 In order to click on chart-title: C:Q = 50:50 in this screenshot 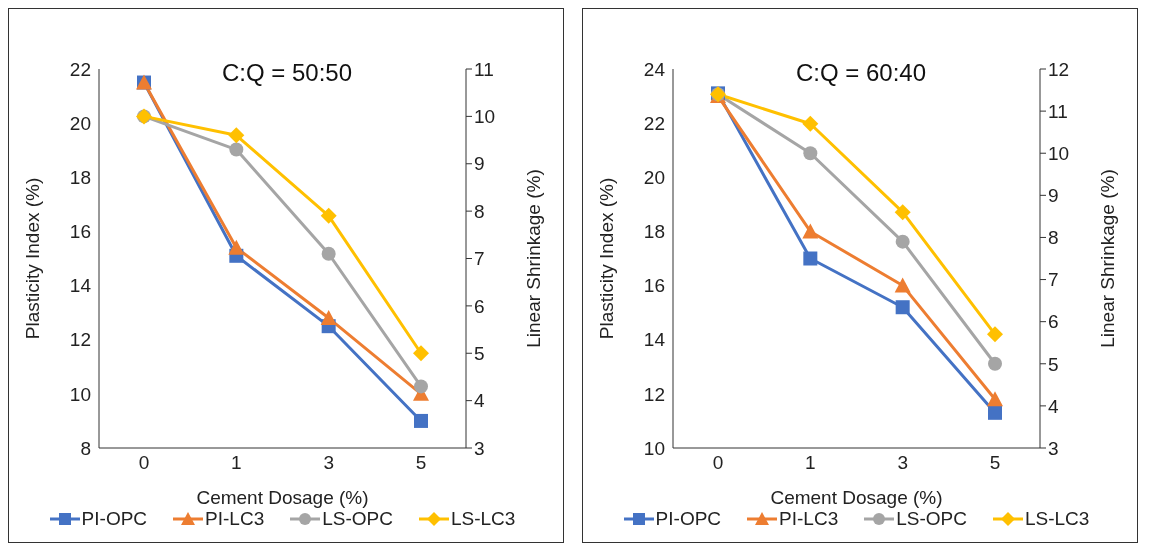, I will do `click(287, 72)`.